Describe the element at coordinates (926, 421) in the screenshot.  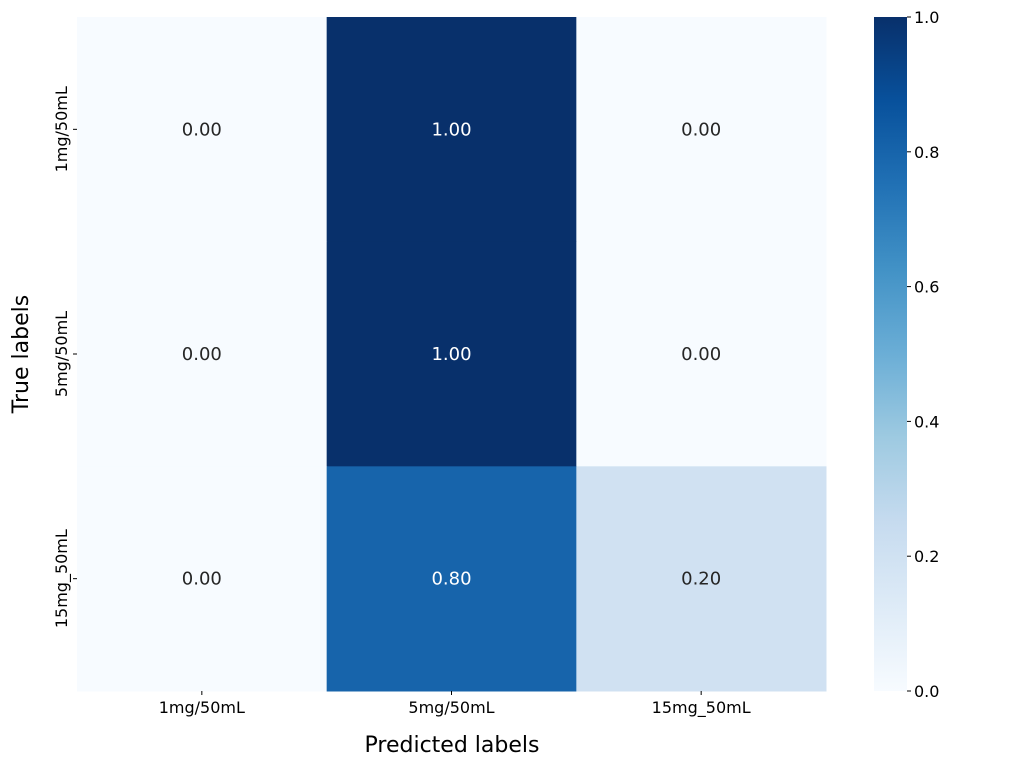
I see `colorbar-tick-label: 0.4` at that location.